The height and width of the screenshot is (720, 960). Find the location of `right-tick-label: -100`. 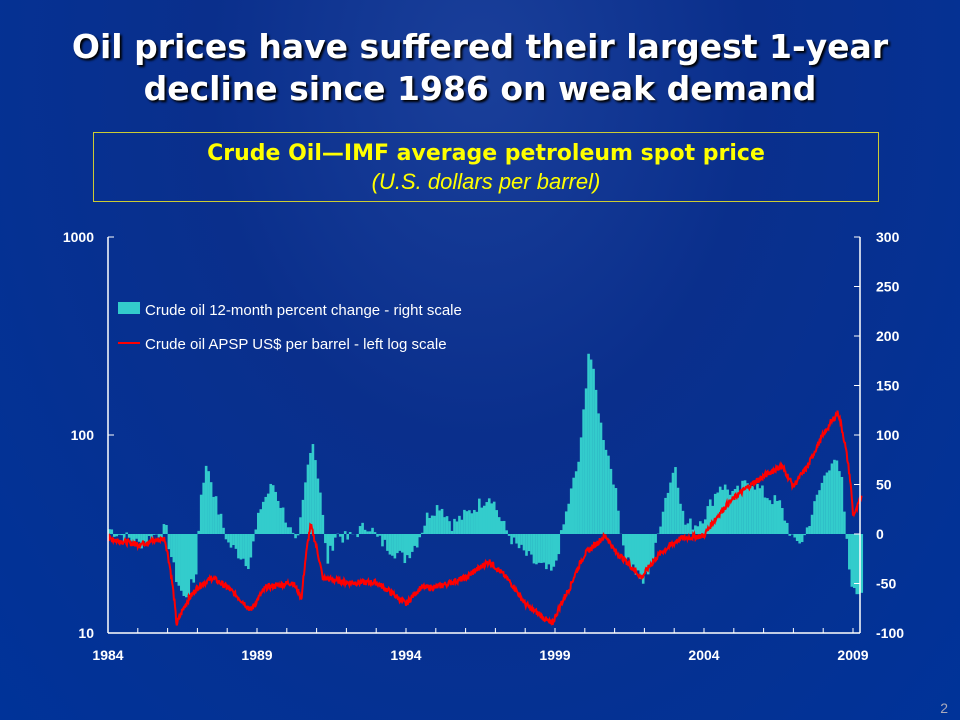

right-tick-label: -100 is located at coordinates (890, 633).